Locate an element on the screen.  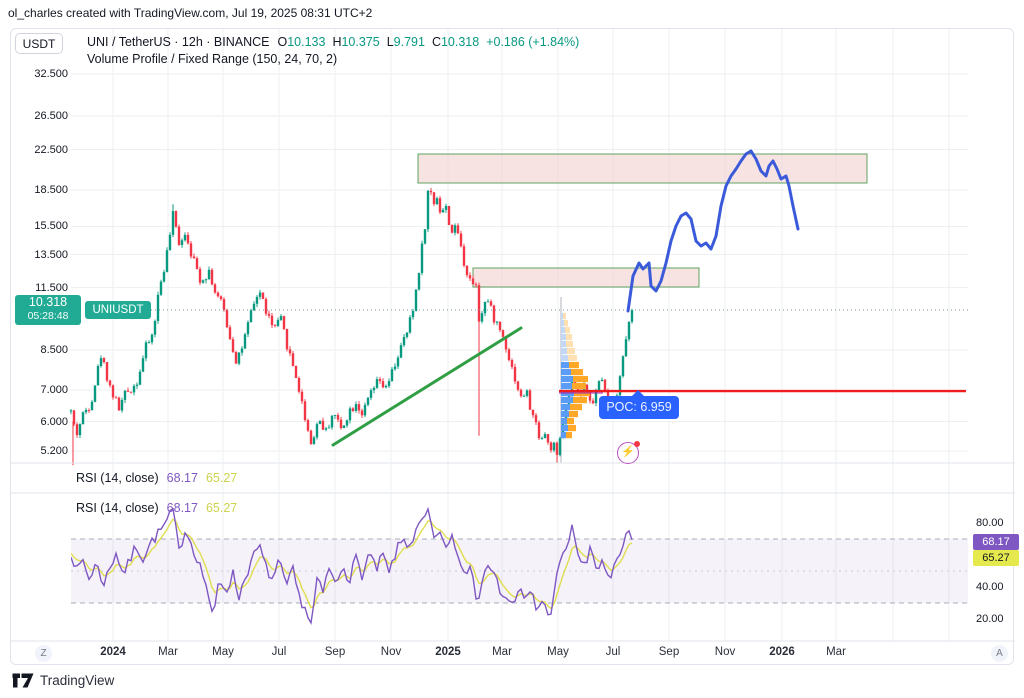
price-tick-label: 7.000 is located at coordinates (54, 389).